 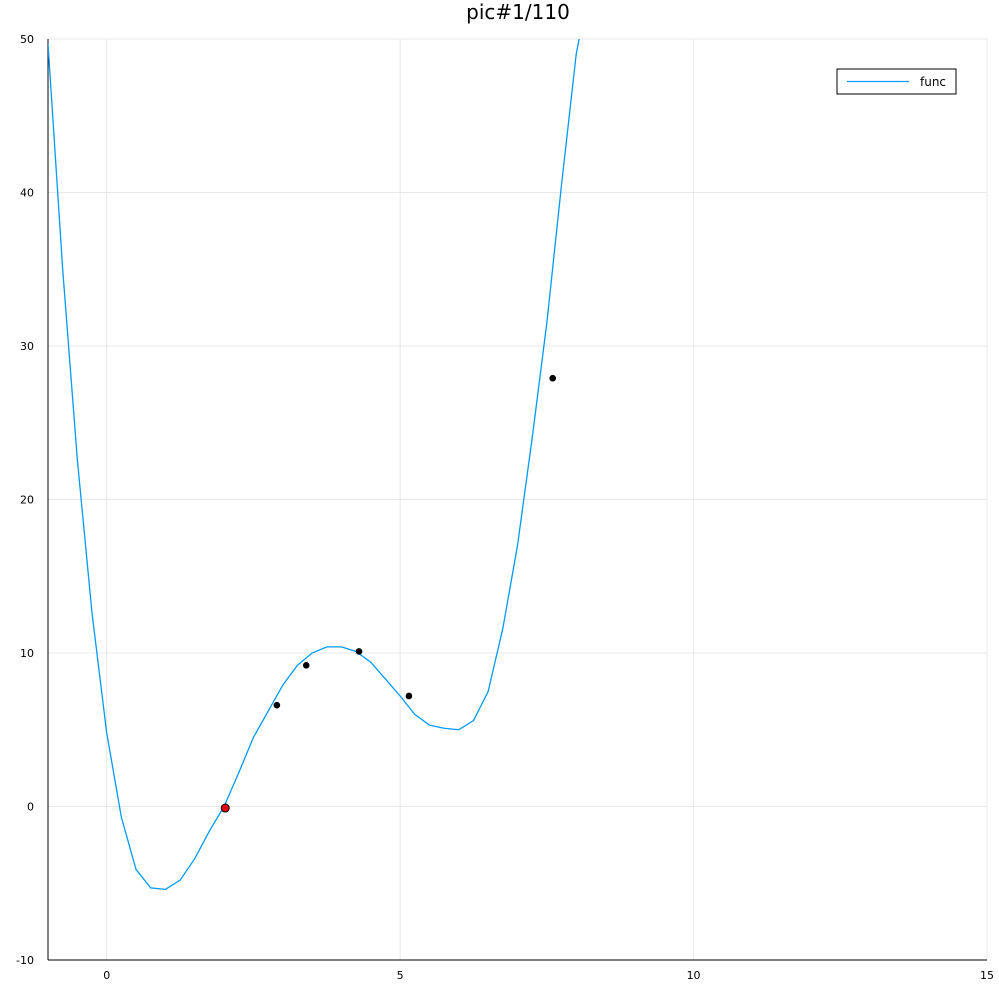 What do you see at coordinates (225, 808) in the screenshot?
I see `highlight-point` at bounding box center [225, 808].